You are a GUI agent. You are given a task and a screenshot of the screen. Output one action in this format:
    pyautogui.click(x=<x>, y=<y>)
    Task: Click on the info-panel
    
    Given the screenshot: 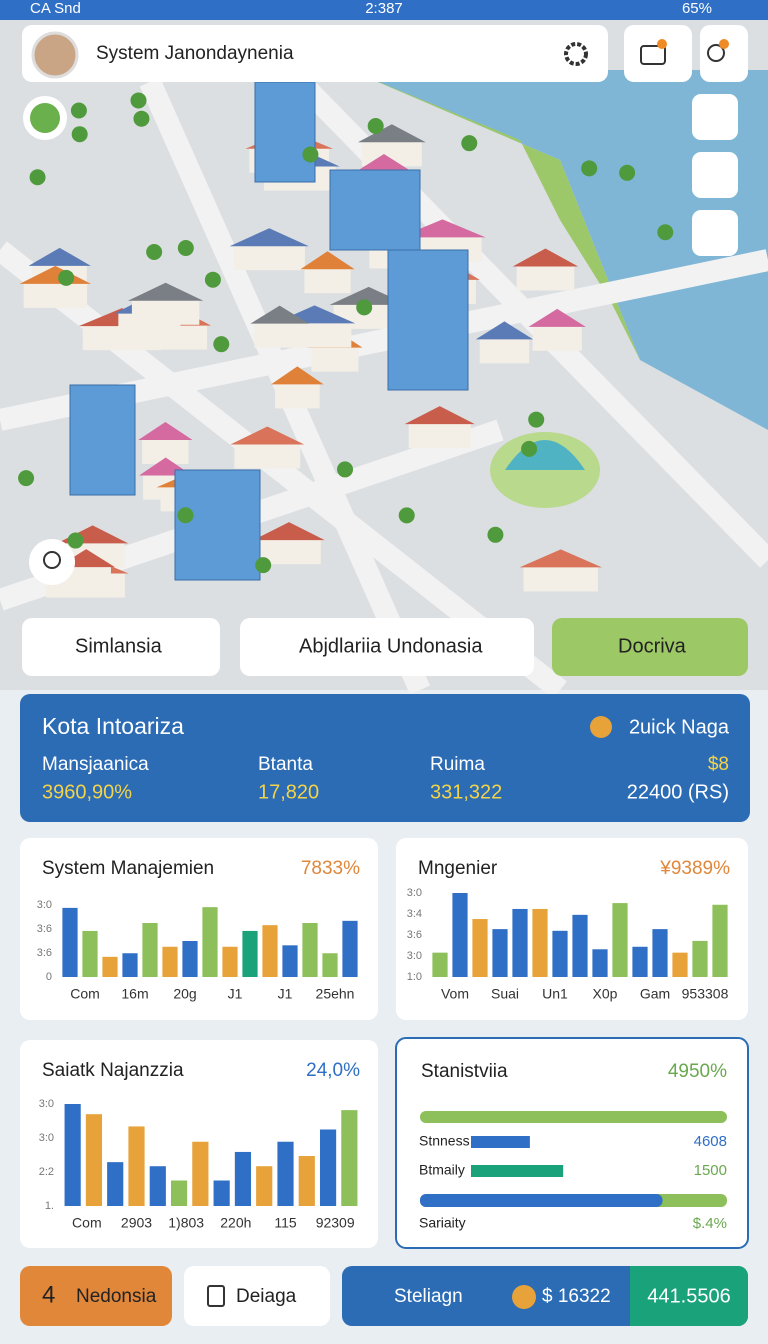 What is the action you would take?
    pyautogui.click(x=385, y=758)
    